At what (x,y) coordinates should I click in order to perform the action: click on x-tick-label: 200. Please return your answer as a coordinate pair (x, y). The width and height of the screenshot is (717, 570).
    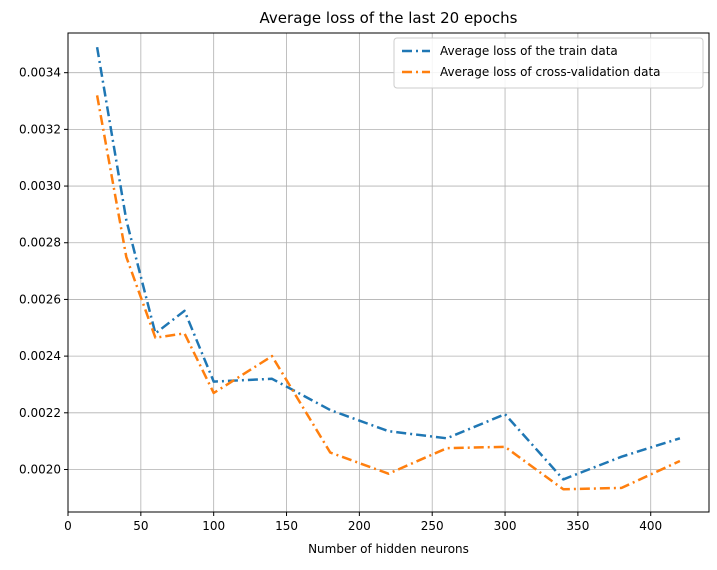
    Looking at the image, I should click on (359, 526).